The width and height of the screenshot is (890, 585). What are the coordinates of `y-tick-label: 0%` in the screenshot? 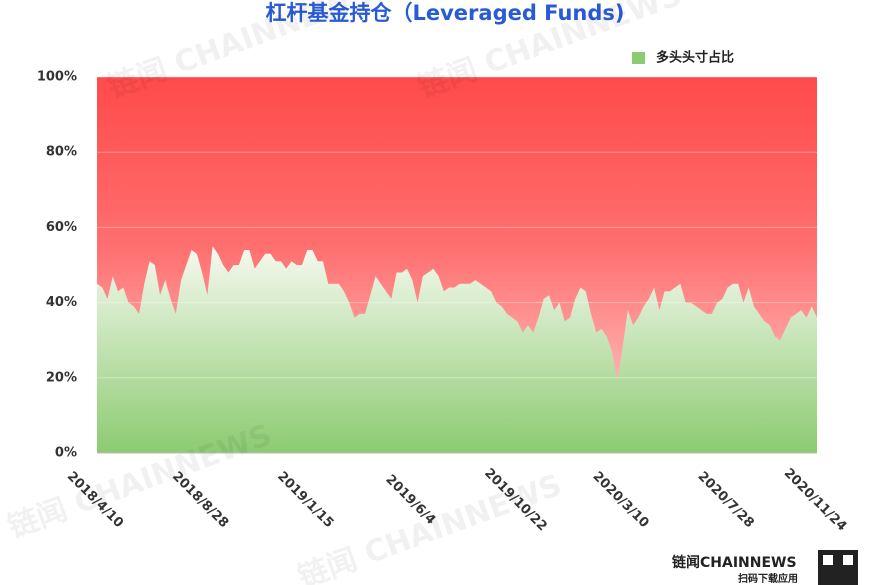 It's located at (66, 453).